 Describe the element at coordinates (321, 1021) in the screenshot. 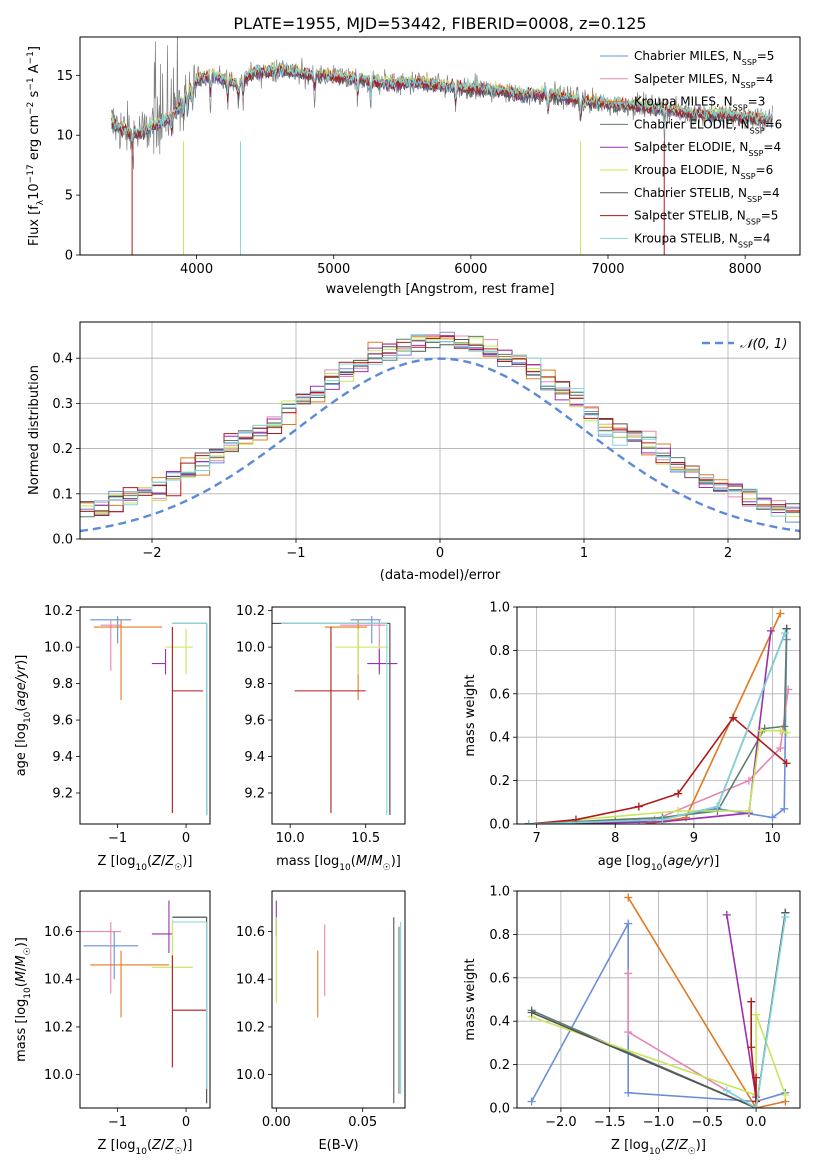

I see `panel-mass_vs_EBV: 0.00 0.05 10.0 10.2 10.4 10.6 E(B-V)` at that location.